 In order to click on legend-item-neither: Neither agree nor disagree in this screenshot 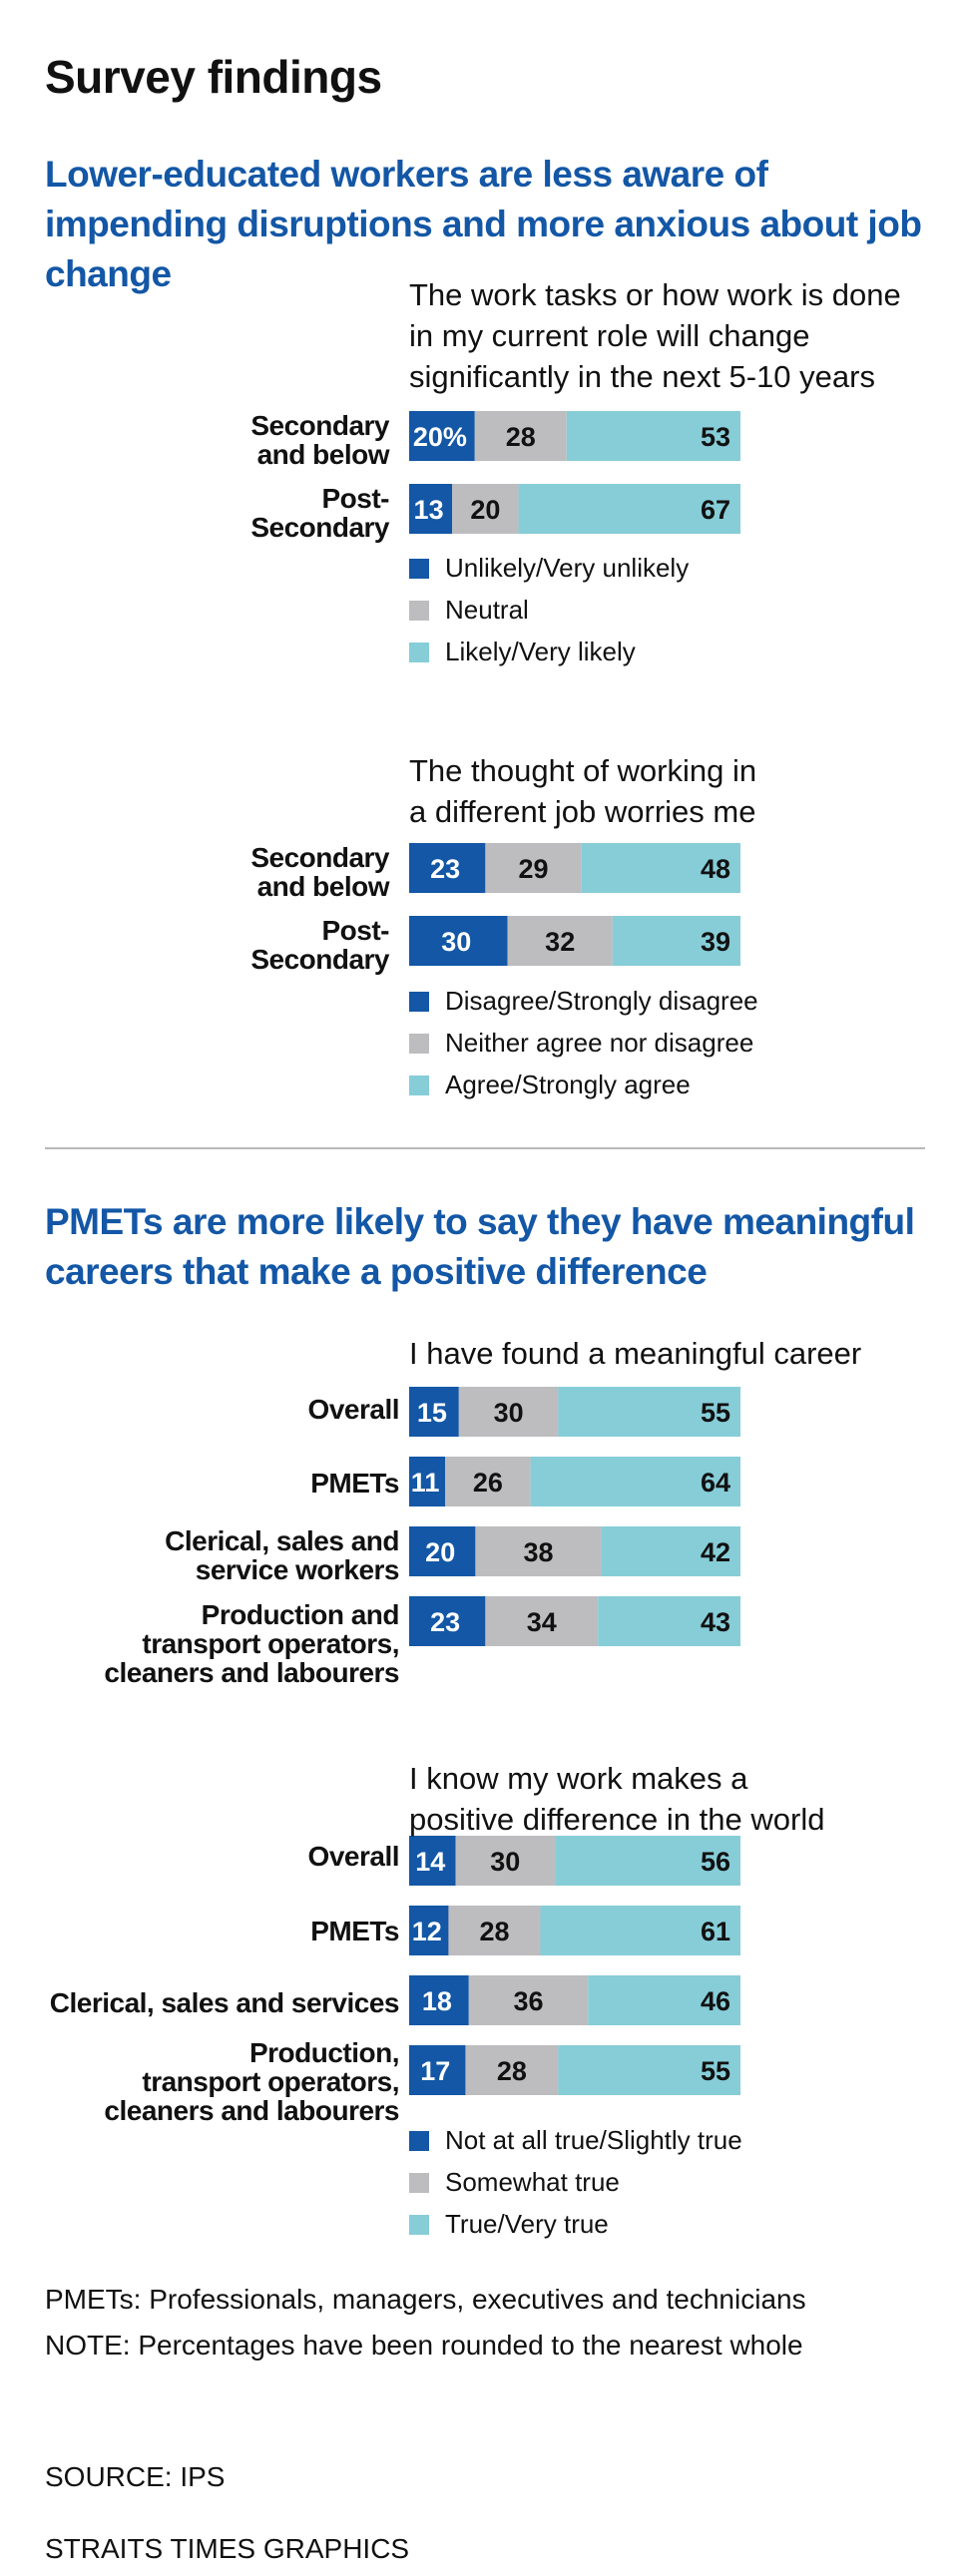, I will do `click(583, 1043)`.